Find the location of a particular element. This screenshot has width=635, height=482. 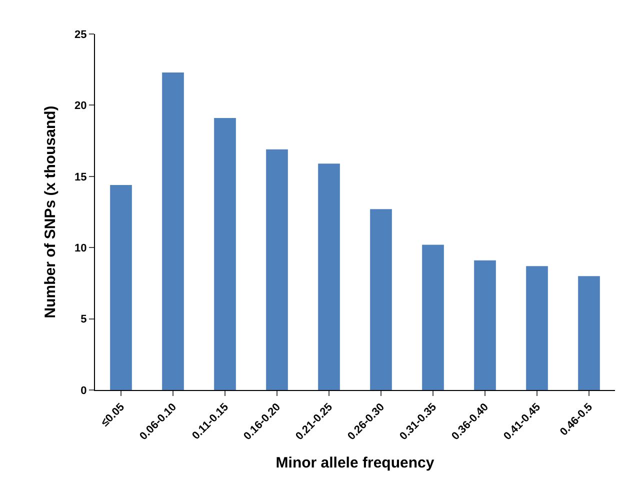

y-tick-label: 25 is located at coordinates (80, 34).